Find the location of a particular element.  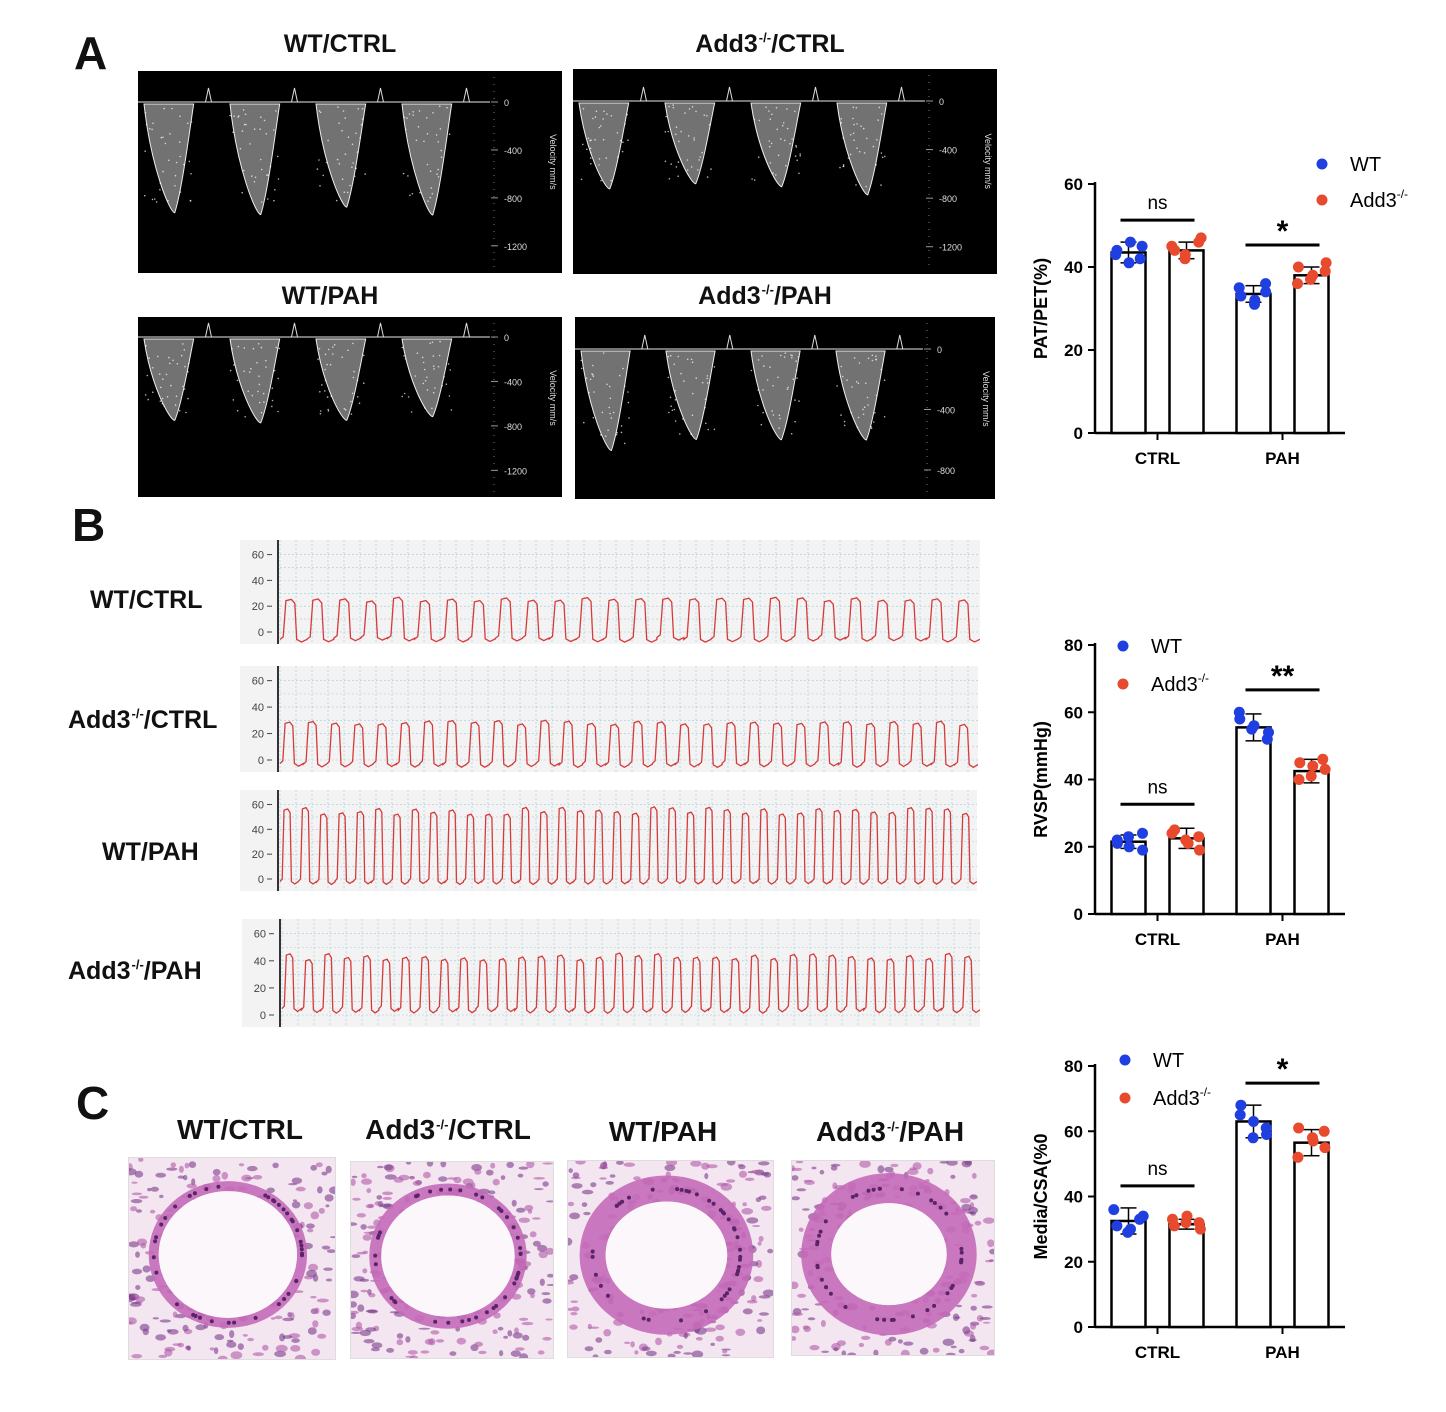

y-tick-label: 20 is located at coordinates (1073, 1262).